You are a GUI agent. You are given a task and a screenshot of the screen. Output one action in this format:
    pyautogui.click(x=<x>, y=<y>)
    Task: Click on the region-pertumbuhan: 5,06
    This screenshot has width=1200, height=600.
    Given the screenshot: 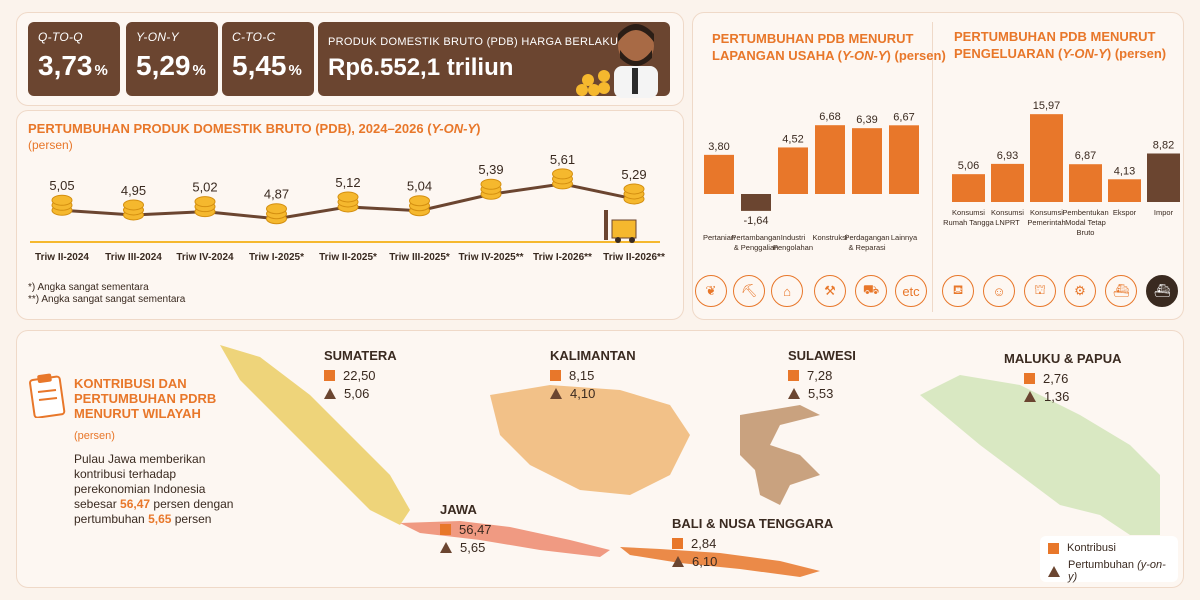 What is the action you would take?
    pyautogui.click(x=357, y=393)
    